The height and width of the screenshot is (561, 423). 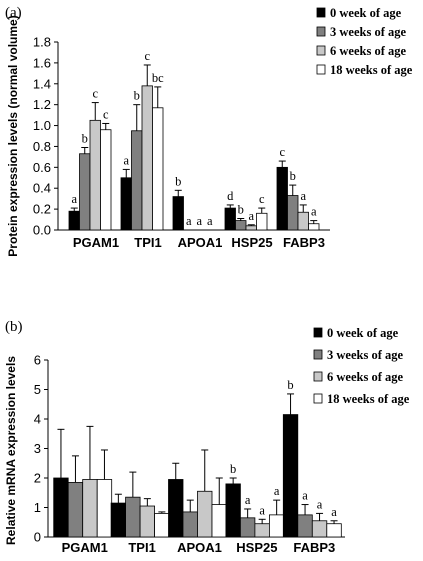 What do you see at coordinates (42, 146) in the screenshot?
I see `y-tick-label: 0.8` at bounding box center [42, 146].